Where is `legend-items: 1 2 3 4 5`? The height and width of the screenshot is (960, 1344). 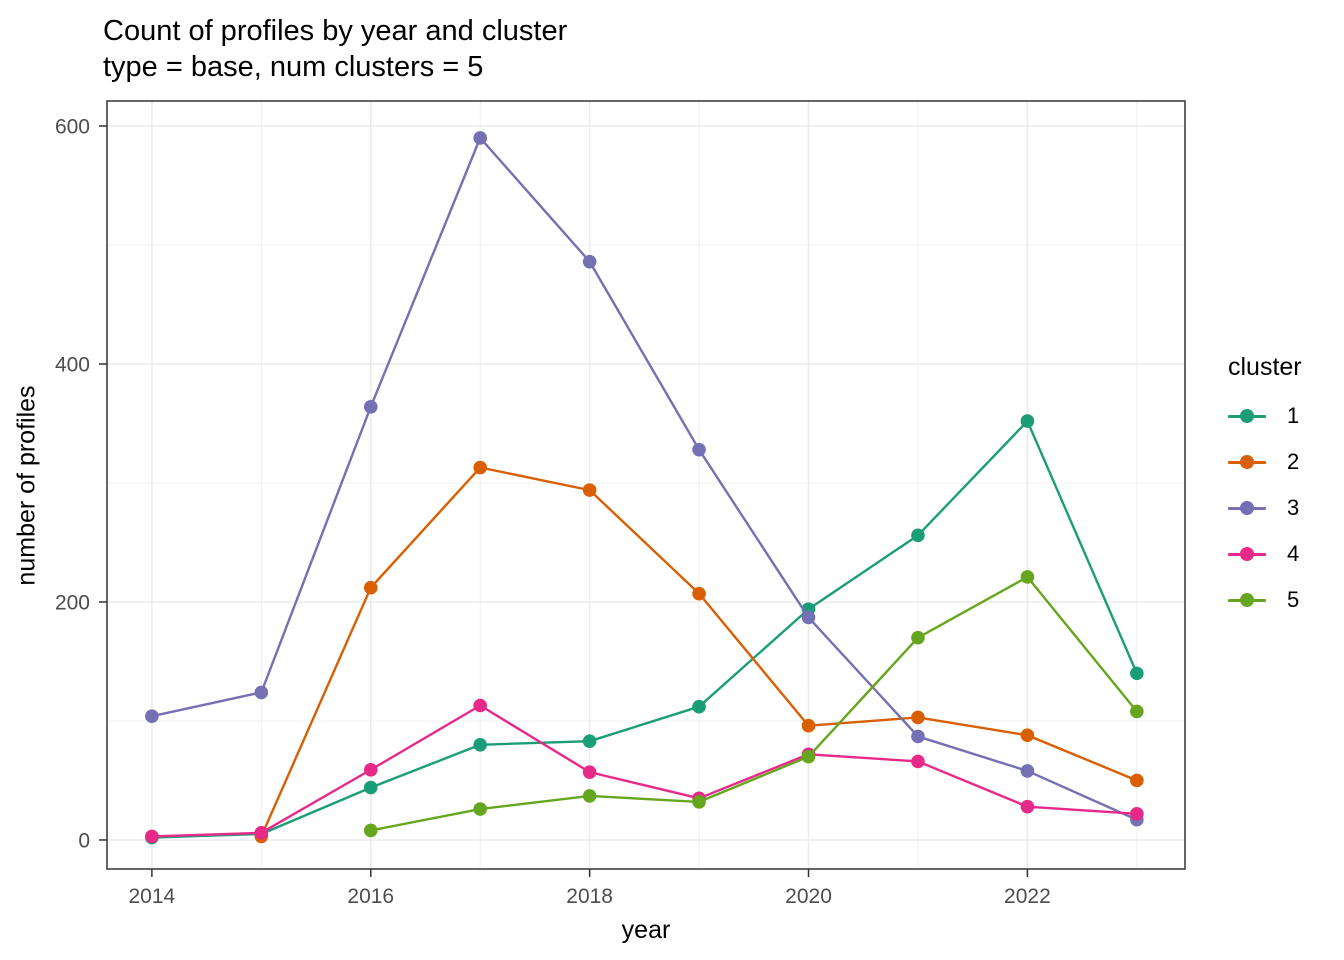
legend-items: 1 2 3 4 5 is located at coordinates (1265, 508).